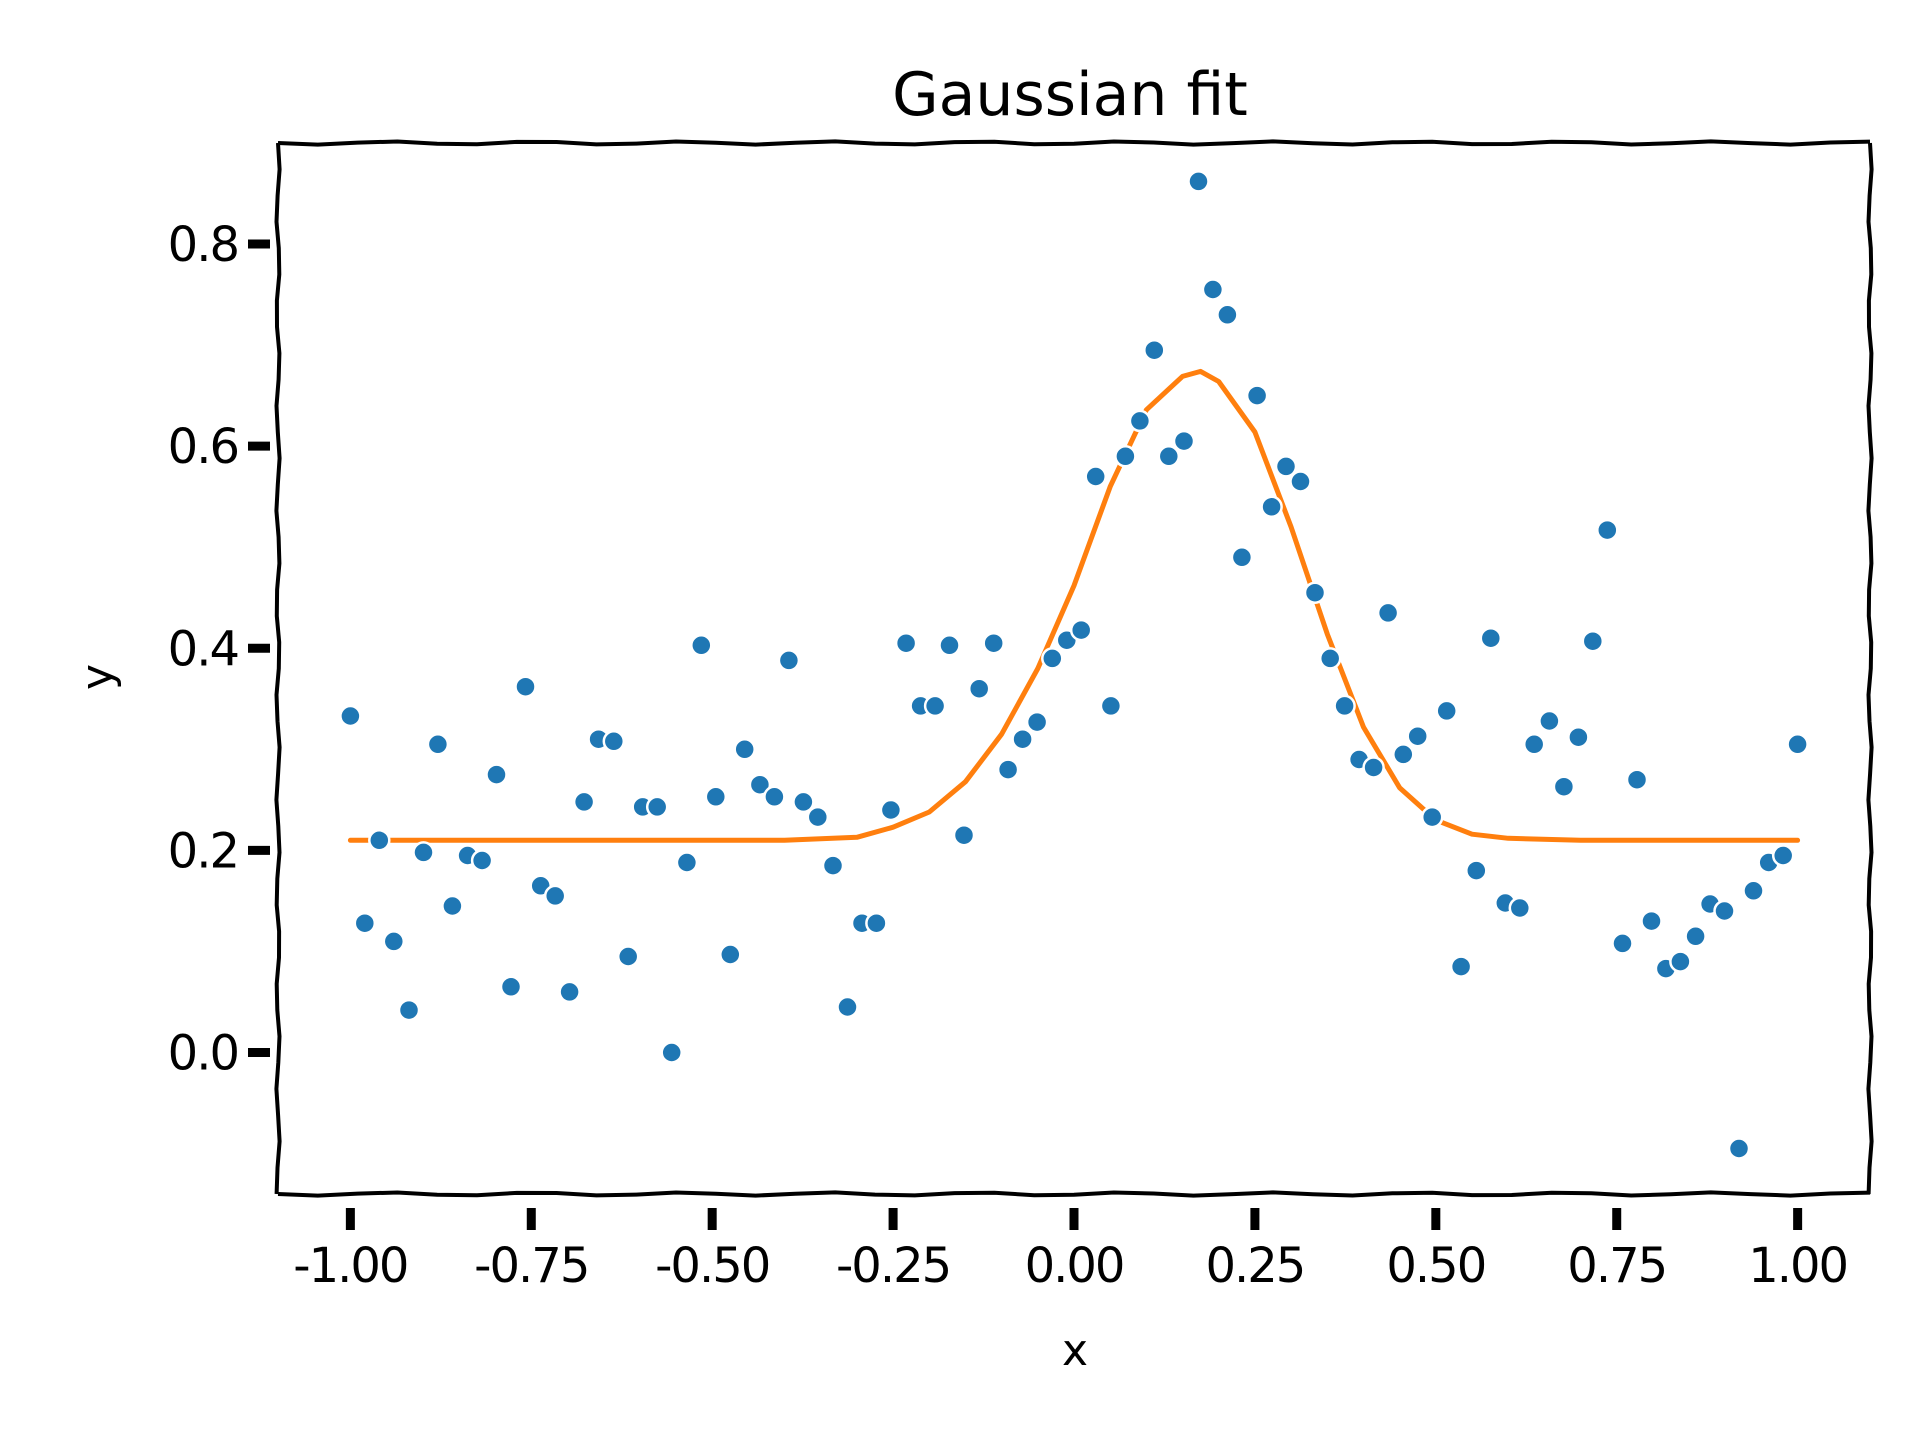 The image size is (1920, 1440). I want to click on x-tick-label: -0.25, so click(893, 1266).